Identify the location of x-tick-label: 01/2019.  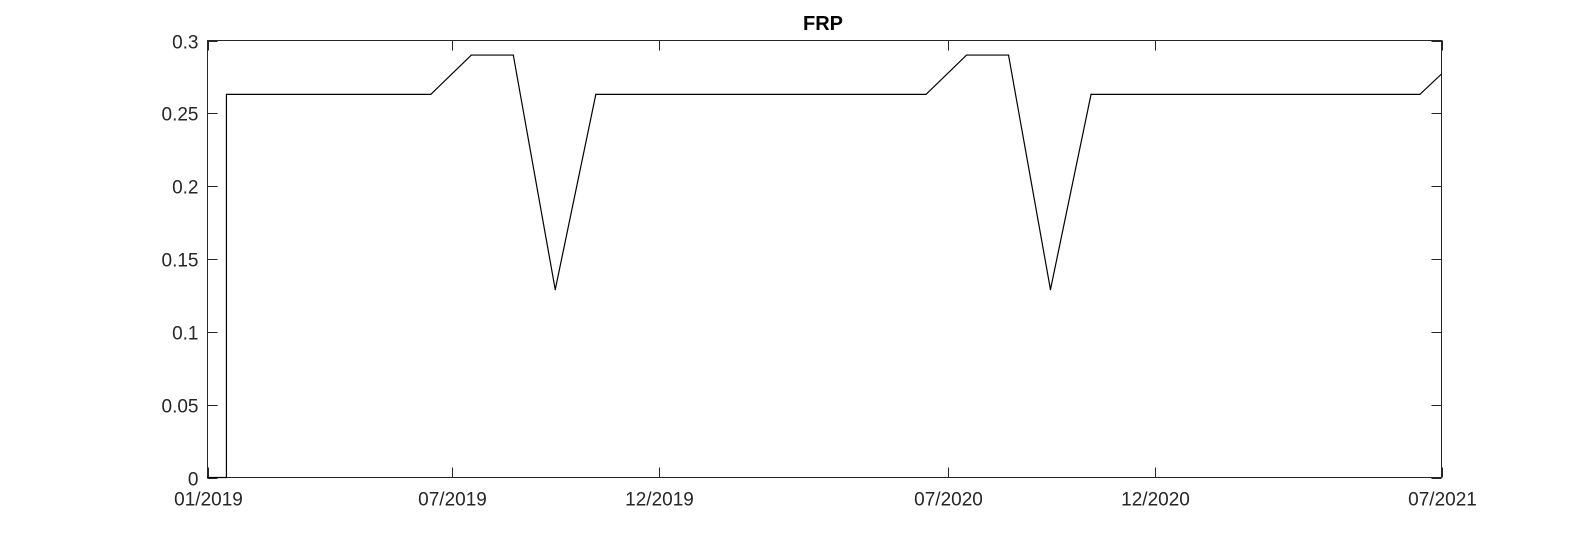
(208, 500).